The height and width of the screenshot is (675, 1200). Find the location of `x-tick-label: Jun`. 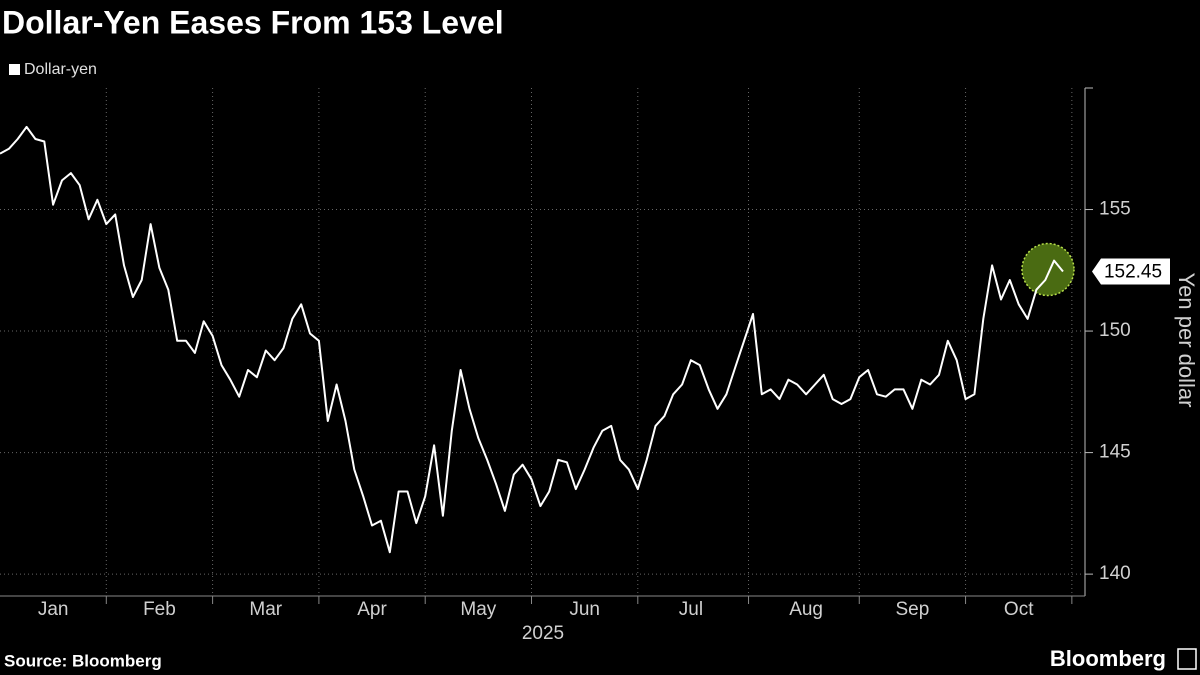

x-tick-label: Jun is located at coordinates (584, 609).